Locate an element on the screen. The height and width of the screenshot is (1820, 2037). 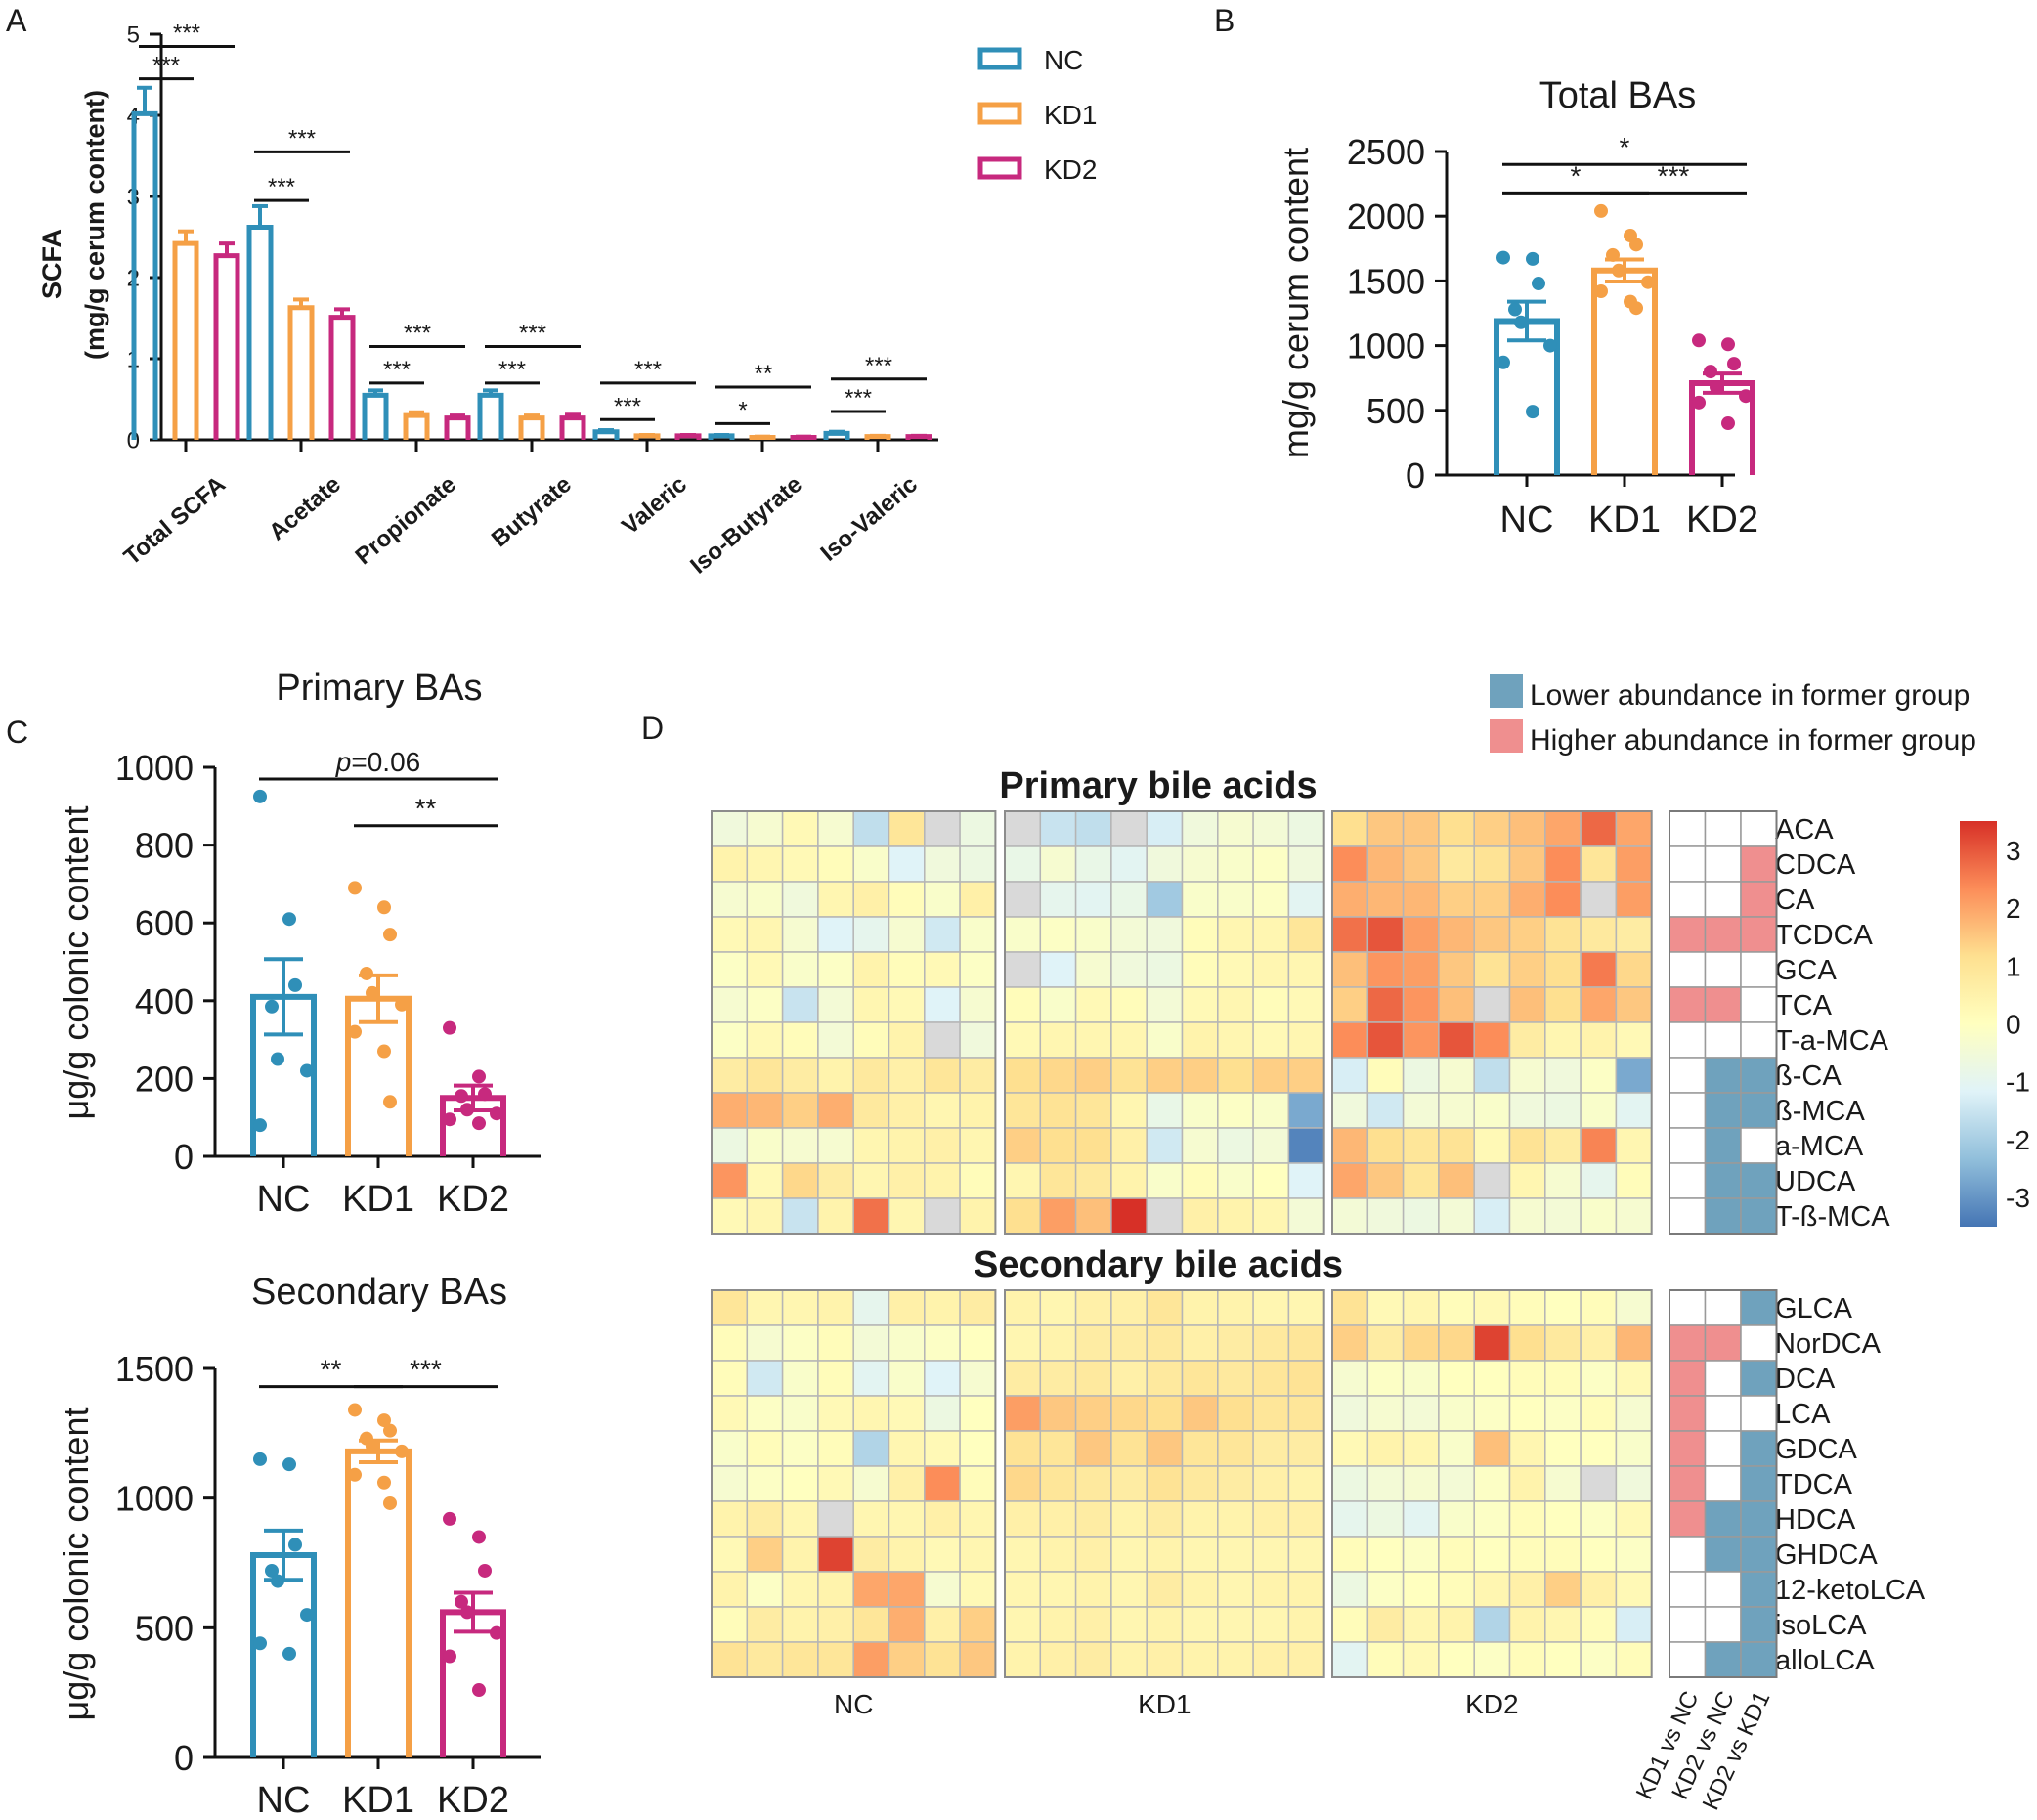
legend-swatch-higher is located at coordinates (1506, 736).